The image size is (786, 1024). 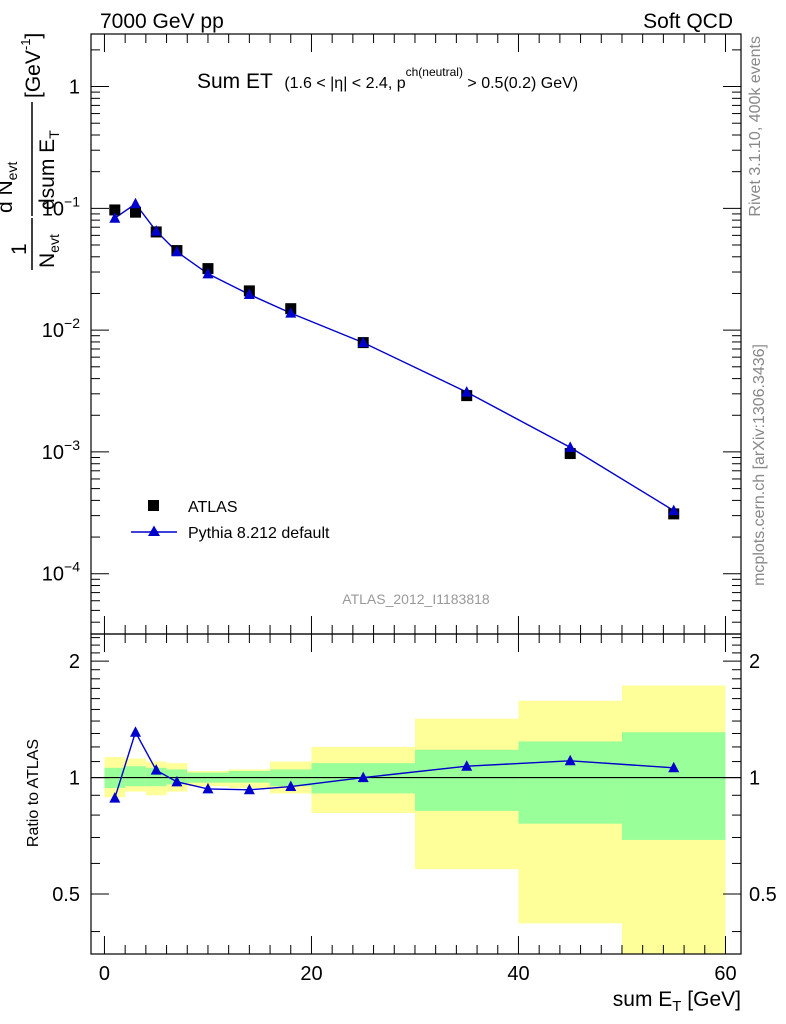 I want to click on ylabel-nevt: N, so click(x=47, y=260).